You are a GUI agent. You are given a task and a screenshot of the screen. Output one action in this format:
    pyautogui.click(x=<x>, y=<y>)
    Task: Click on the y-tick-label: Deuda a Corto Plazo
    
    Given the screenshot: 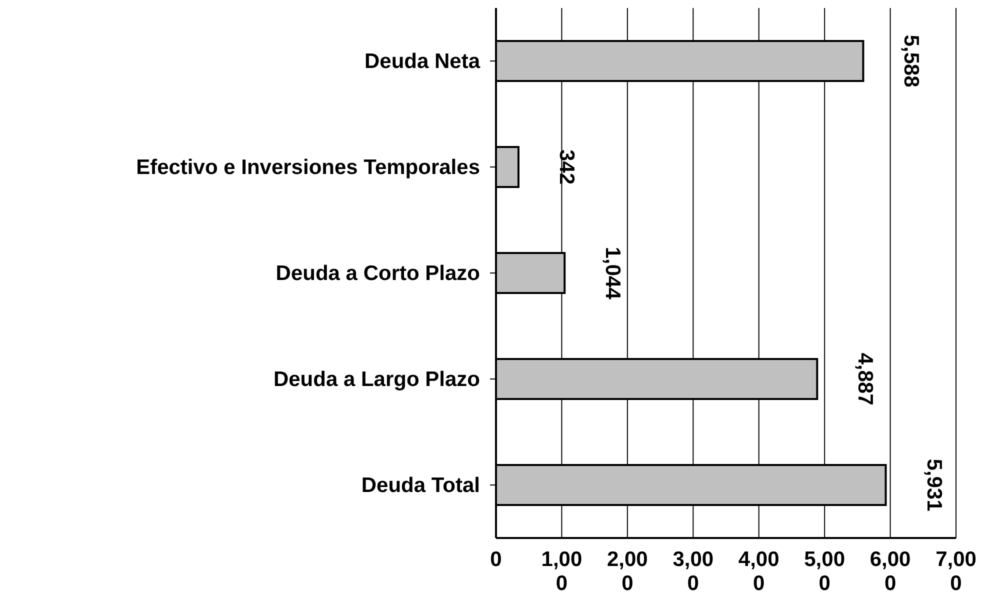 What is the action you would take?
    pyautogui.click(x=378, y=273)
    